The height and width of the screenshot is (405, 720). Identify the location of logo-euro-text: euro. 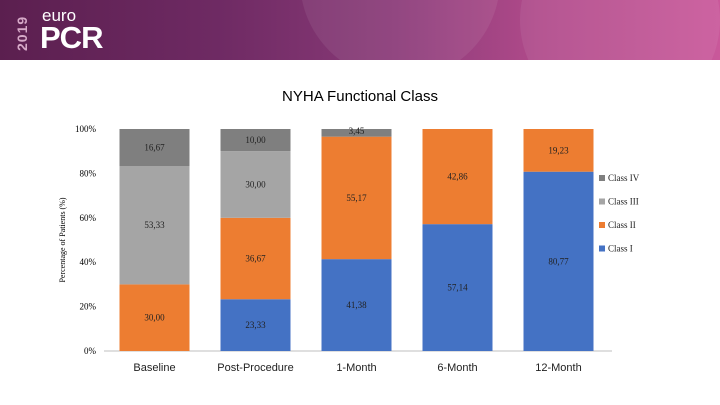
(59, 15).